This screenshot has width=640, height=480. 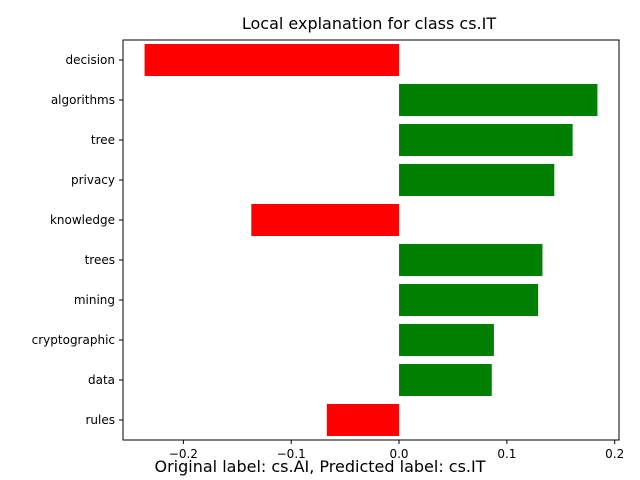 I want to click on x-tick-label: 0.1, so click(x=506, y=454).